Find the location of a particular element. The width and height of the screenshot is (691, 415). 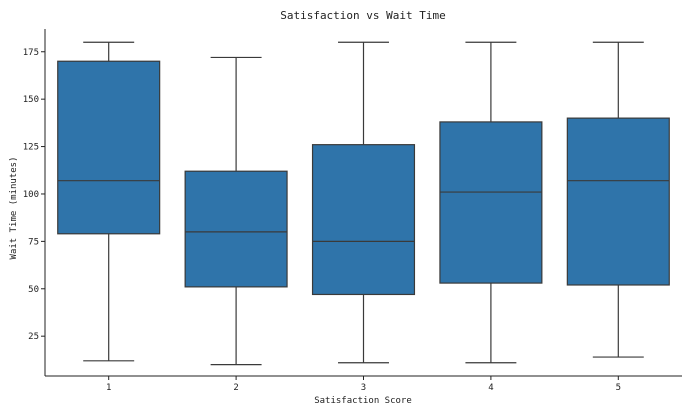

x-tick-label: 2 is located at coordinates (235, 388).